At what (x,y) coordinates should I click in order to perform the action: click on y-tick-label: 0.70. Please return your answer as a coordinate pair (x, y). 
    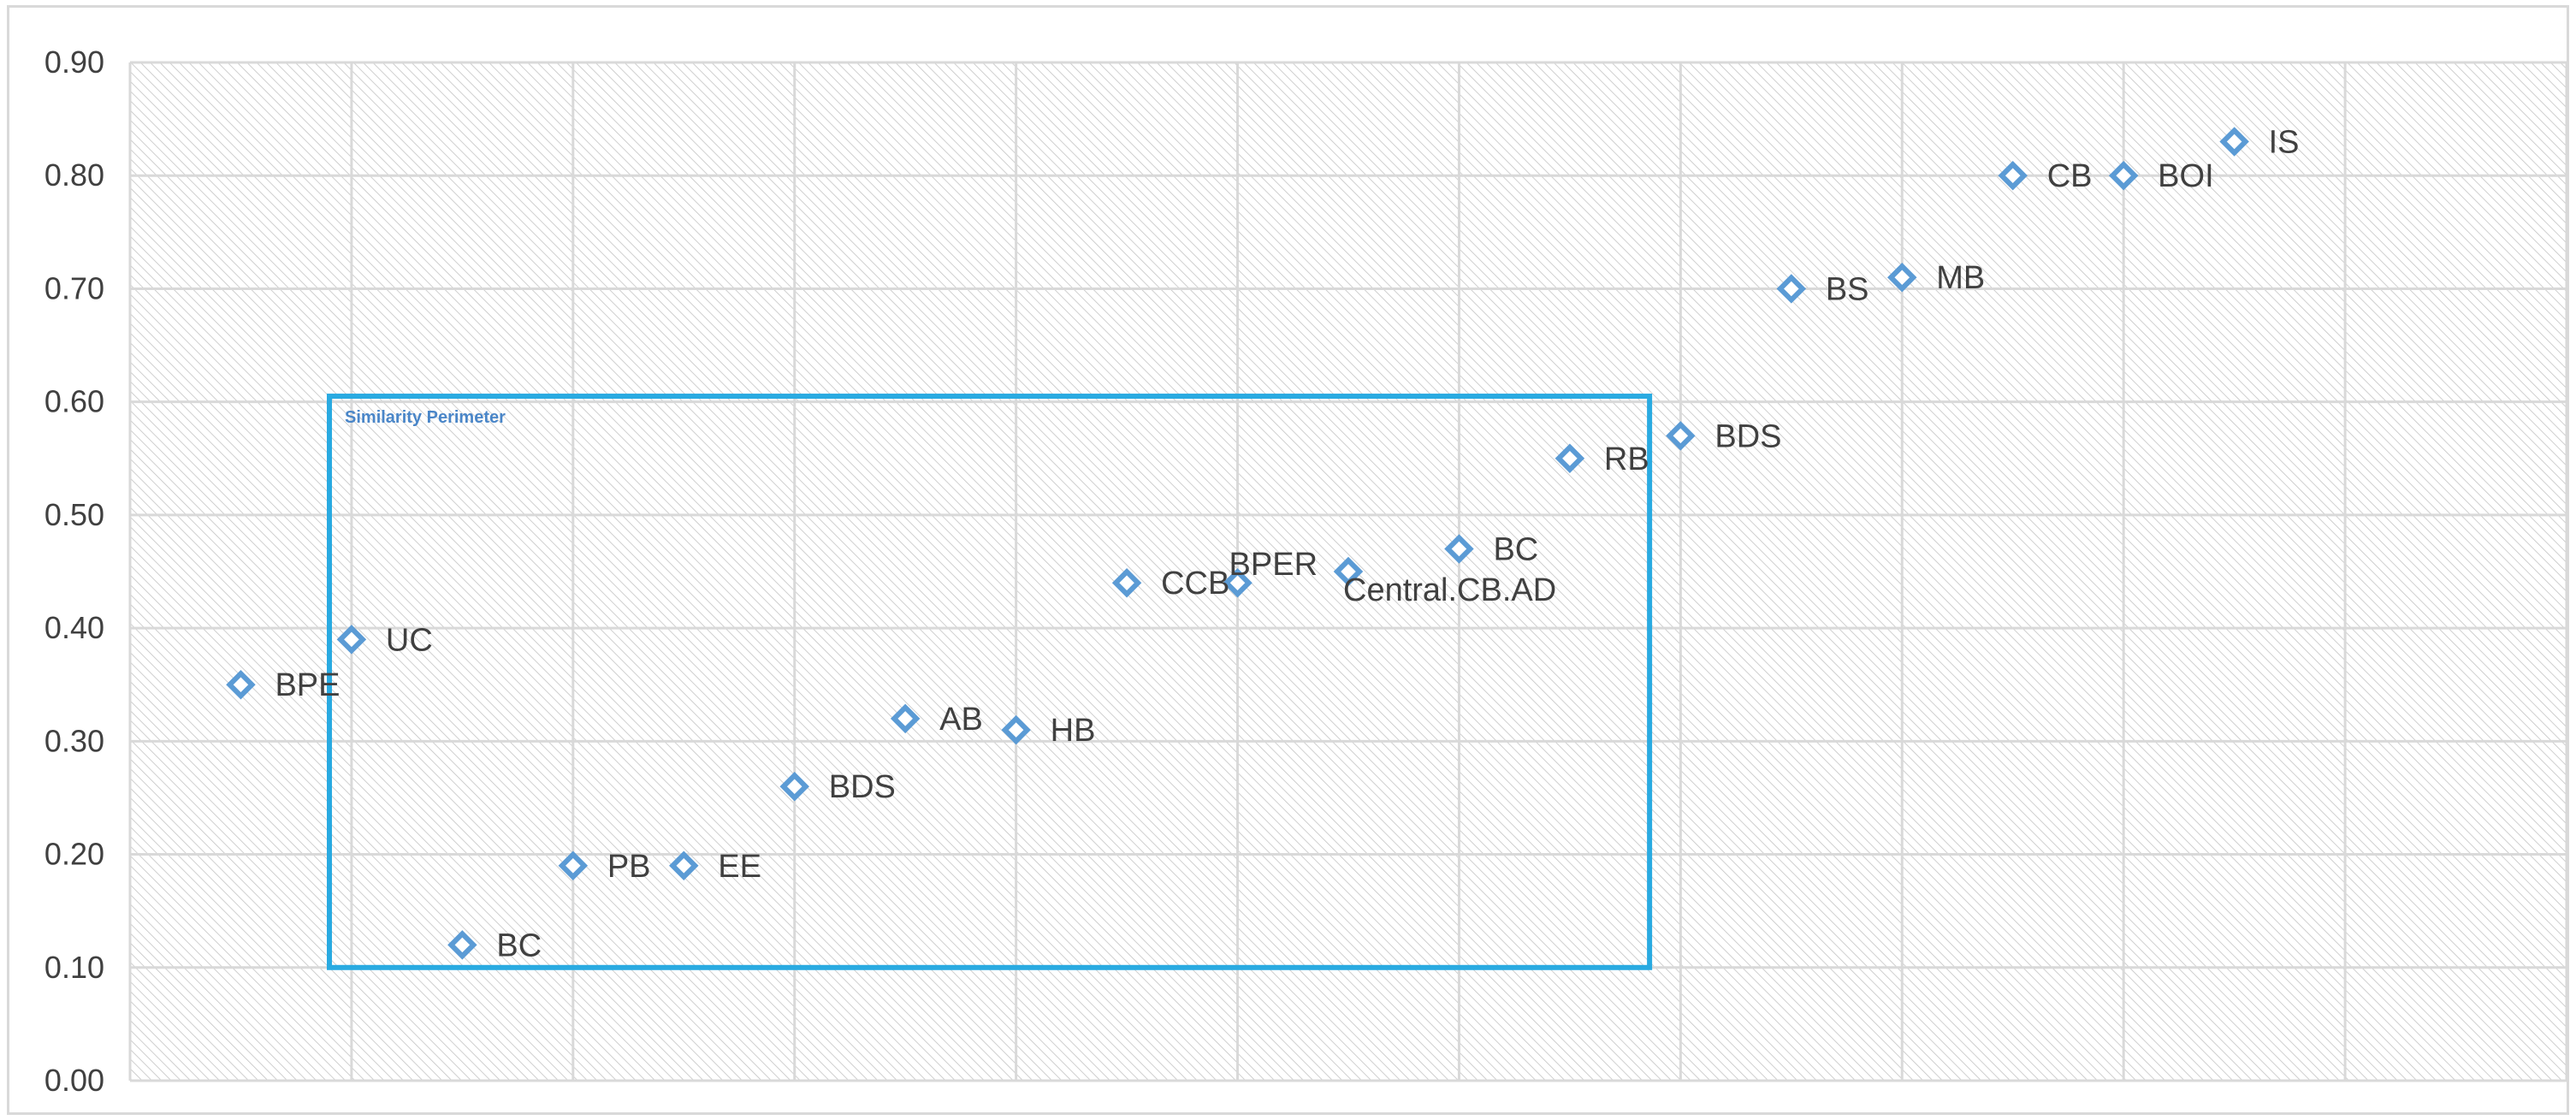
    Looking at the image, I should click on (74, 287).